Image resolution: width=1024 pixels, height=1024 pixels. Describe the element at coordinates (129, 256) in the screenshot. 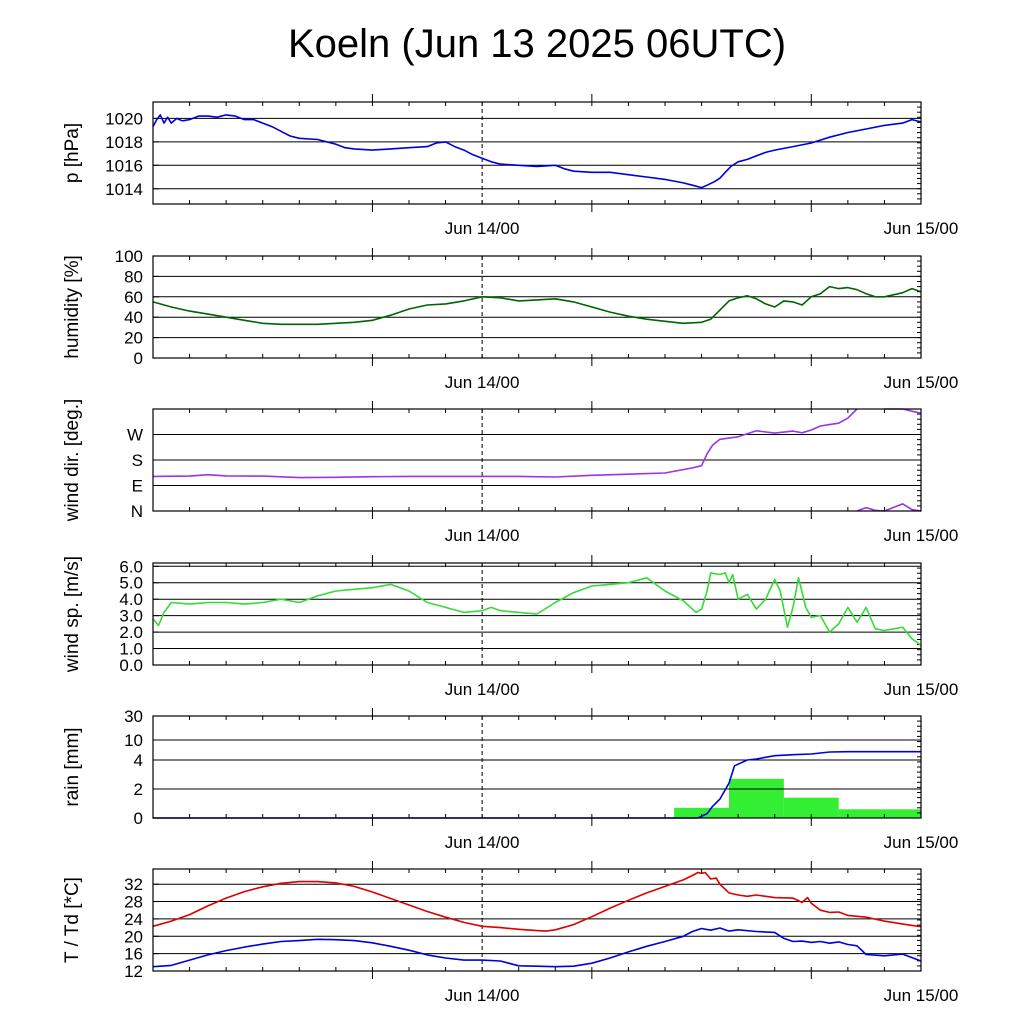

I see `y-tick-label-1-5: 100` at that location.